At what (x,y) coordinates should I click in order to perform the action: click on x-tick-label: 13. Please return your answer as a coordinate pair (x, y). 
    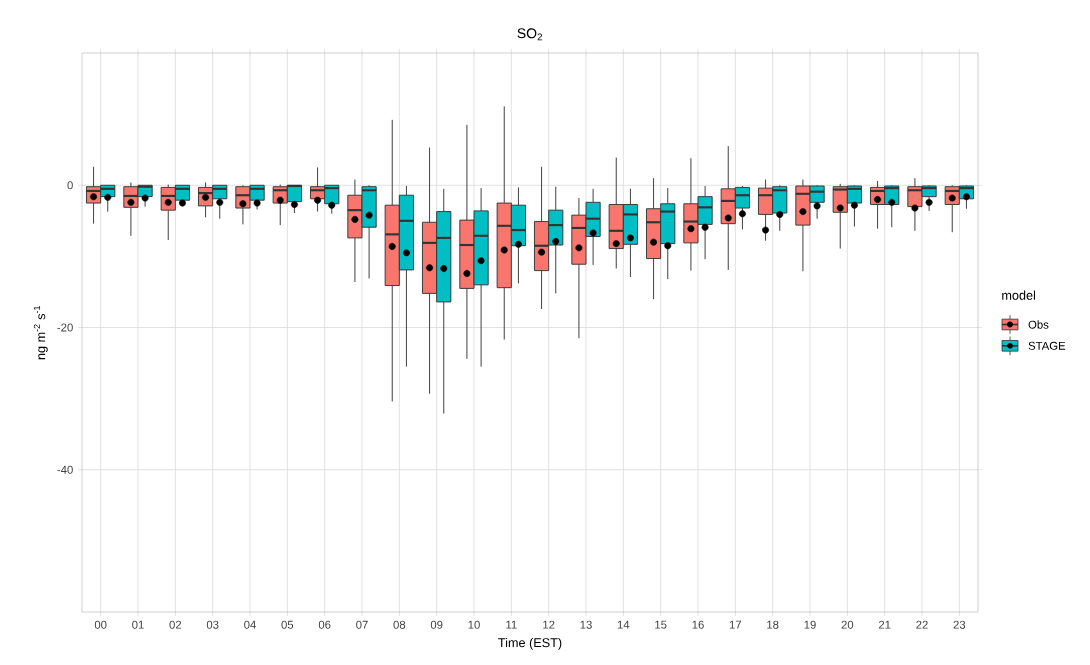
    Looking at the image, I should click on (586, 624).